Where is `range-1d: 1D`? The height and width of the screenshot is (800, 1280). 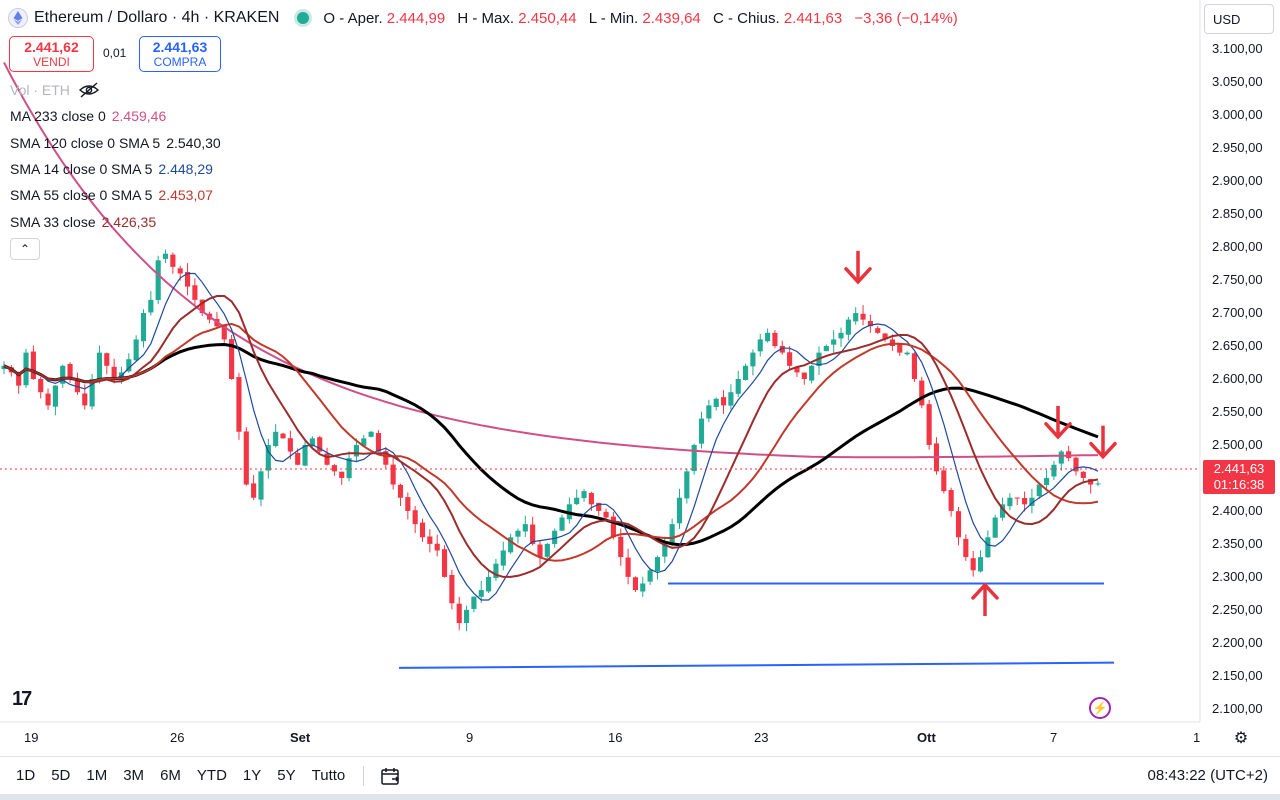 range-1d: 1D is located at coordinates (26, 775).